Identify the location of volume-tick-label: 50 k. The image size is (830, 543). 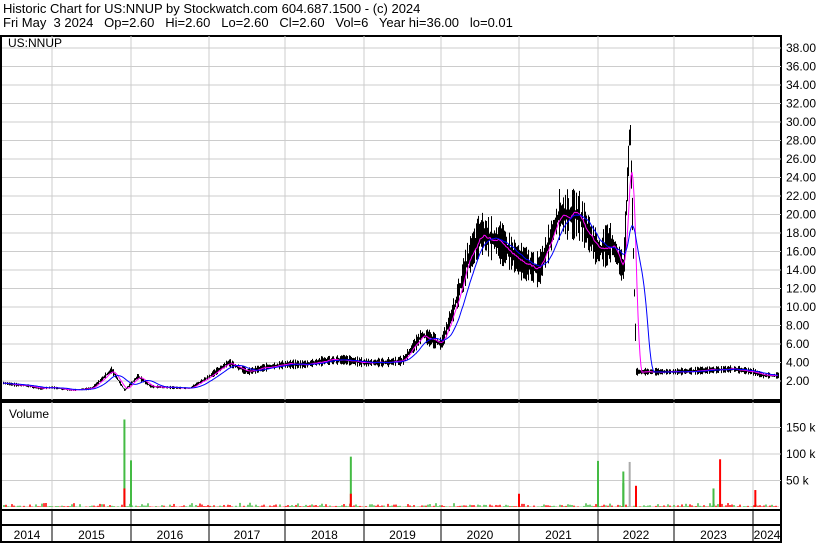
(798, 481).